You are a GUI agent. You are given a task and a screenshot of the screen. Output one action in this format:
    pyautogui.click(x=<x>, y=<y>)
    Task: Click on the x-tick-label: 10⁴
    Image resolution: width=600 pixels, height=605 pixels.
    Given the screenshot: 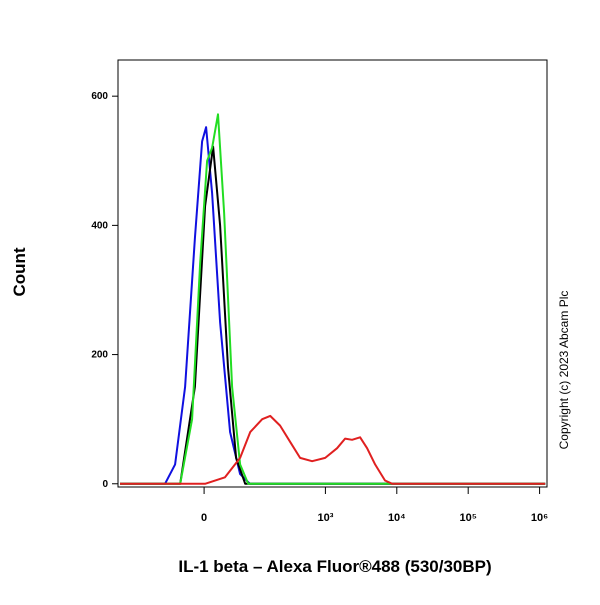 What is the action you would take?
    pyautogui.click(x=397, y=518)
    